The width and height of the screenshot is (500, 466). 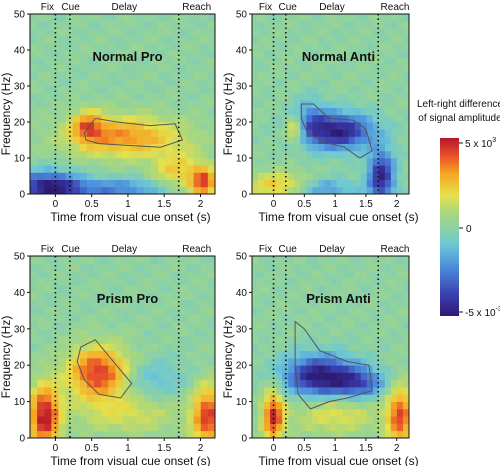 I want to click on y-tick-label: 20, so click(x=20, y=366).